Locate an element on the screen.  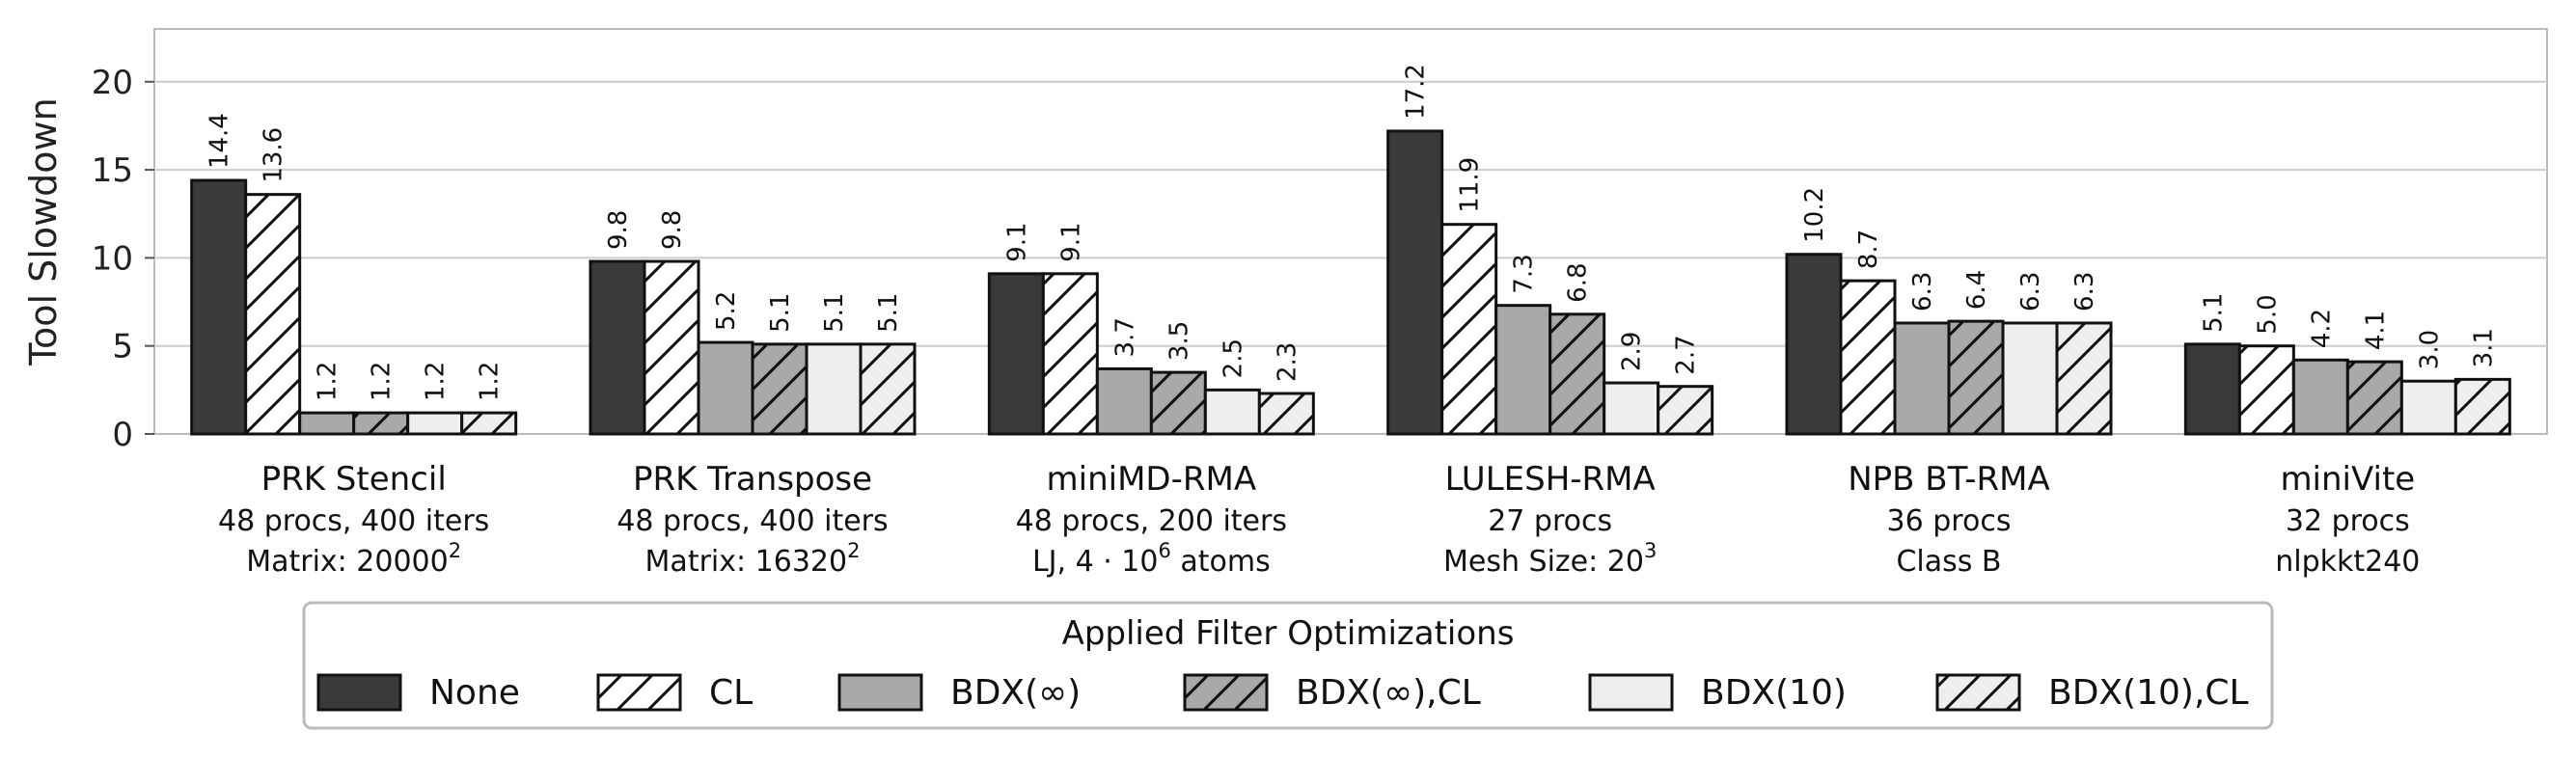
category-detail: nlpkkt240 is located at coordinates (2348, 562).